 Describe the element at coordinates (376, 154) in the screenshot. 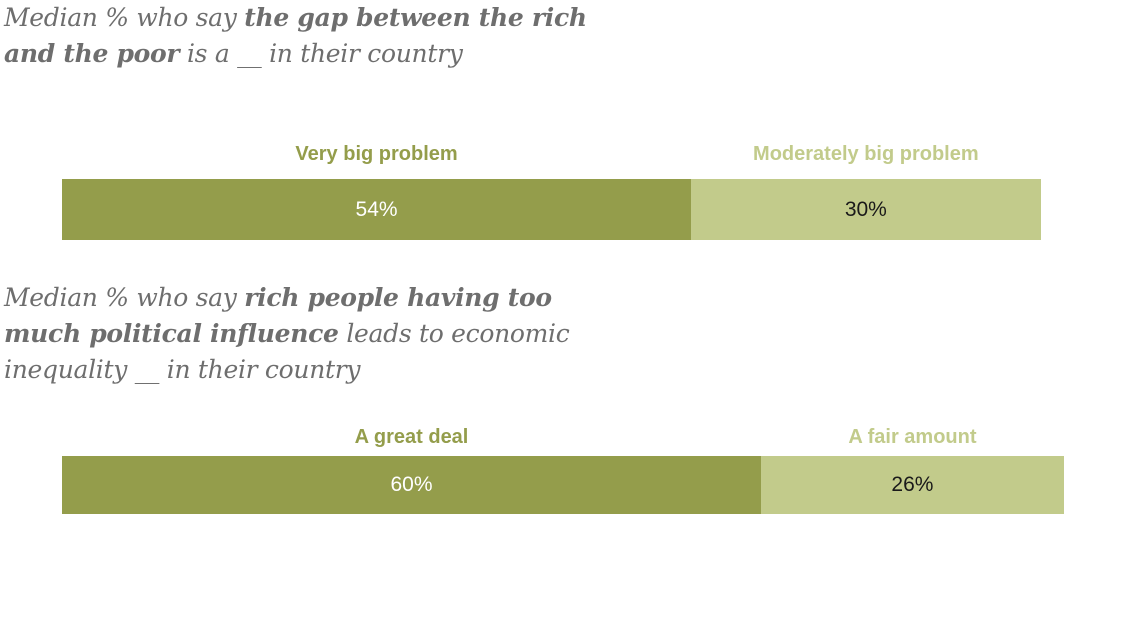

I see `chart-1-category-label-very-big-problem: Very big problem` at that location.